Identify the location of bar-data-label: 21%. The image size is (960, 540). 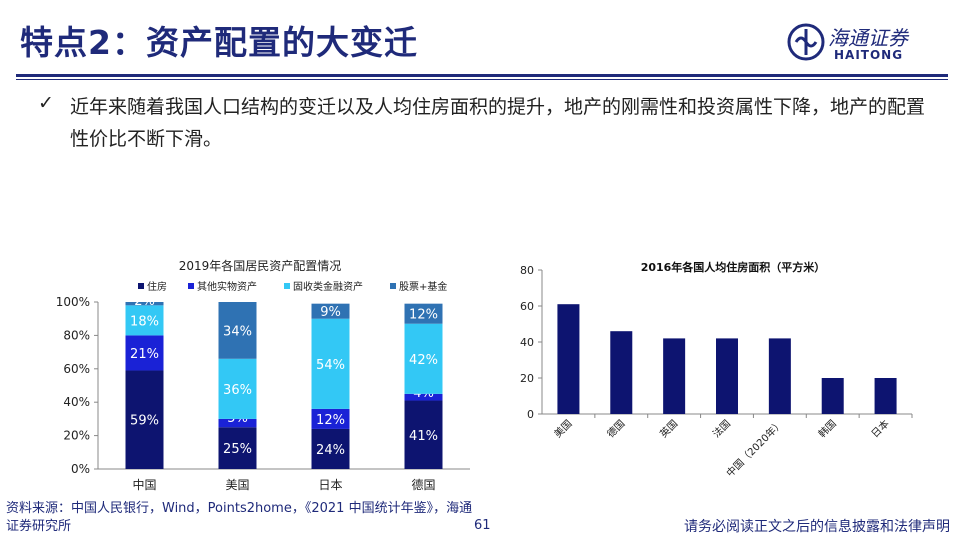
(144, 354).